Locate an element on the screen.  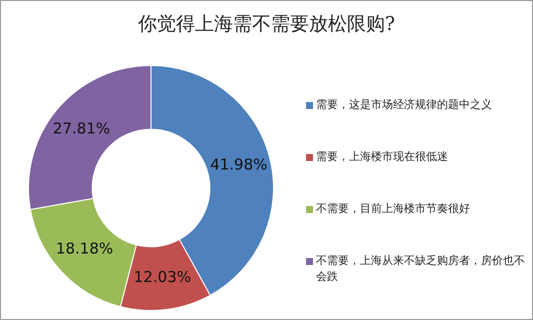
chart-title: 你觉得上海需不需要放松限购? is located at coordinates (266, 24).